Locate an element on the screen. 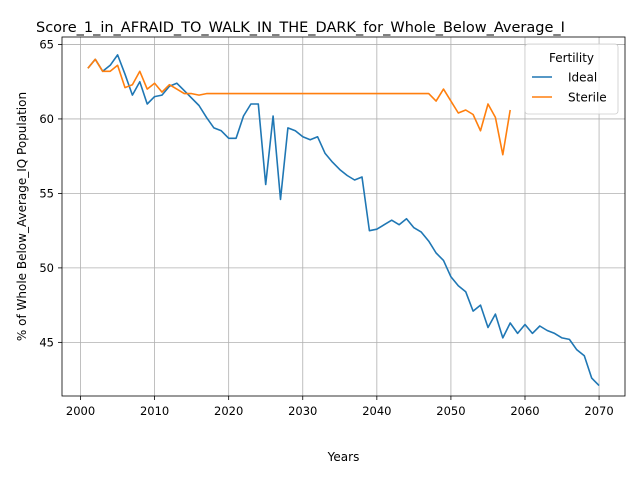 This screenshot has height=480, width=640. x-tick-label: 2010 is located at coordinates (154, 411).